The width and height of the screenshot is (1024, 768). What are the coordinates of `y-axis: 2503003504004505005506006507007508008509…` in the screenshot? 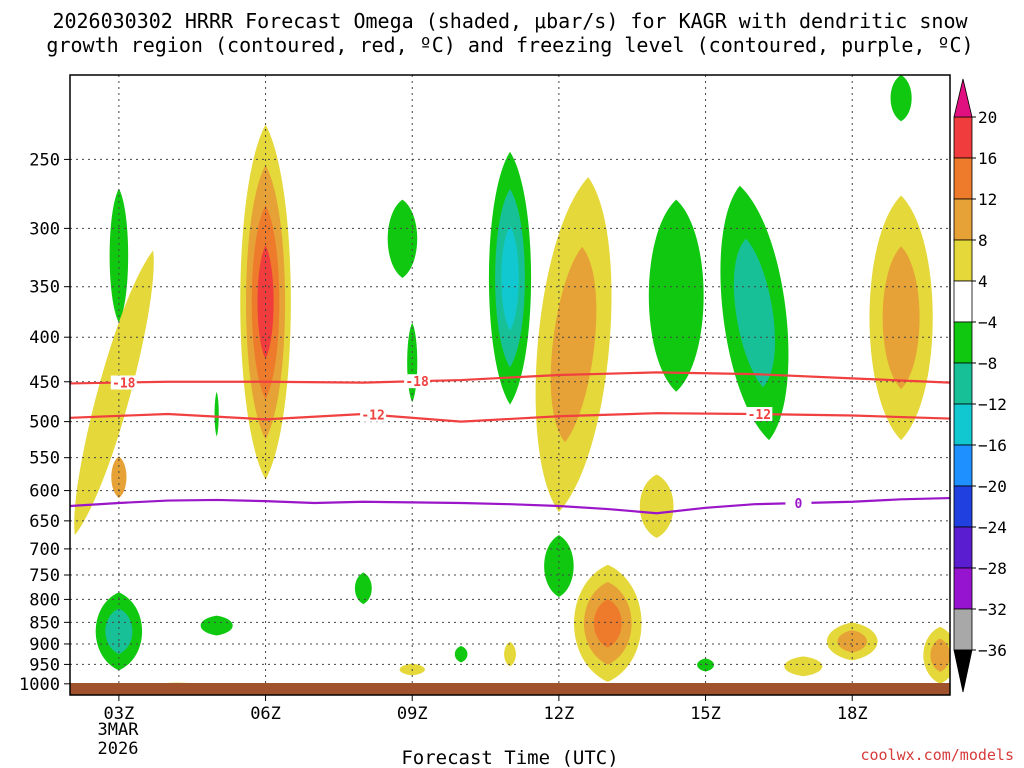 It's located at (44, 422).